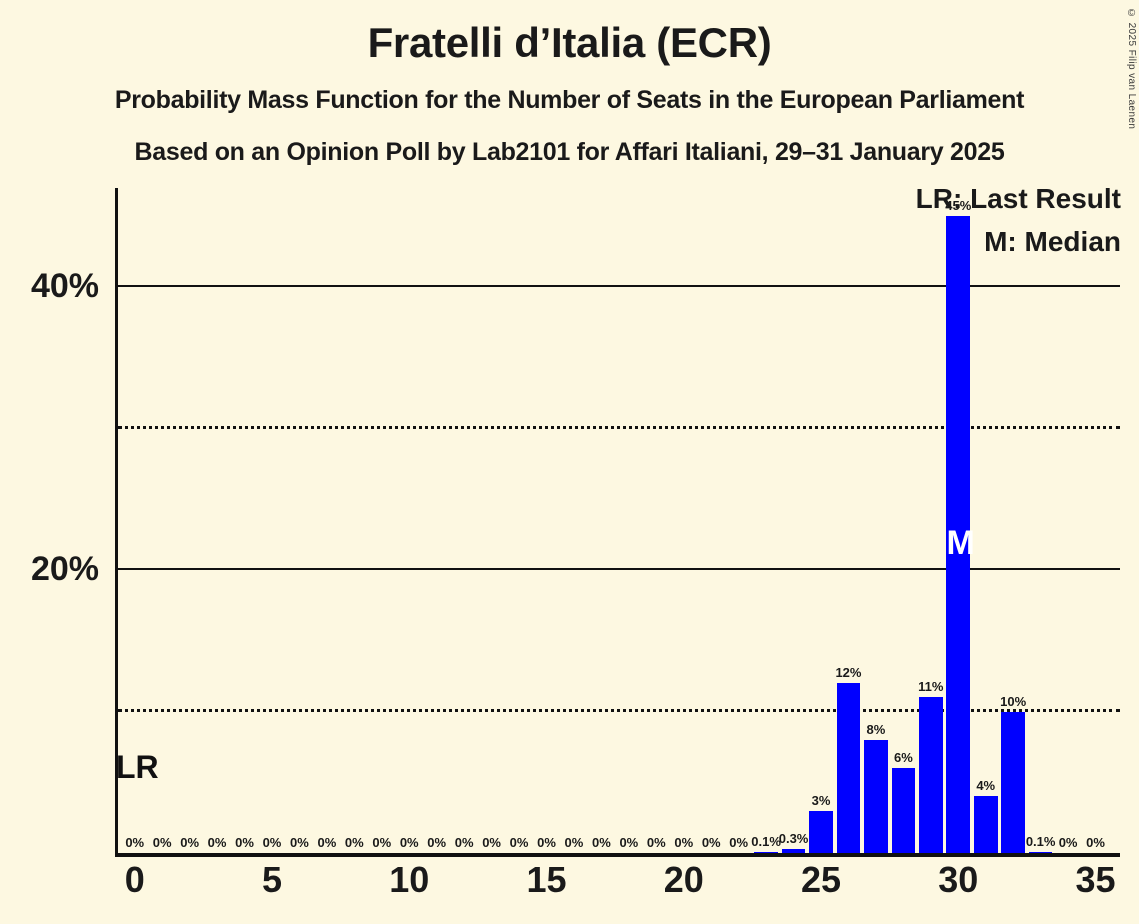 The height and width of the screenshot is (924, 1139). I want to click on page-title: Fratelli d’Italia (ECR), so click(569, 42).